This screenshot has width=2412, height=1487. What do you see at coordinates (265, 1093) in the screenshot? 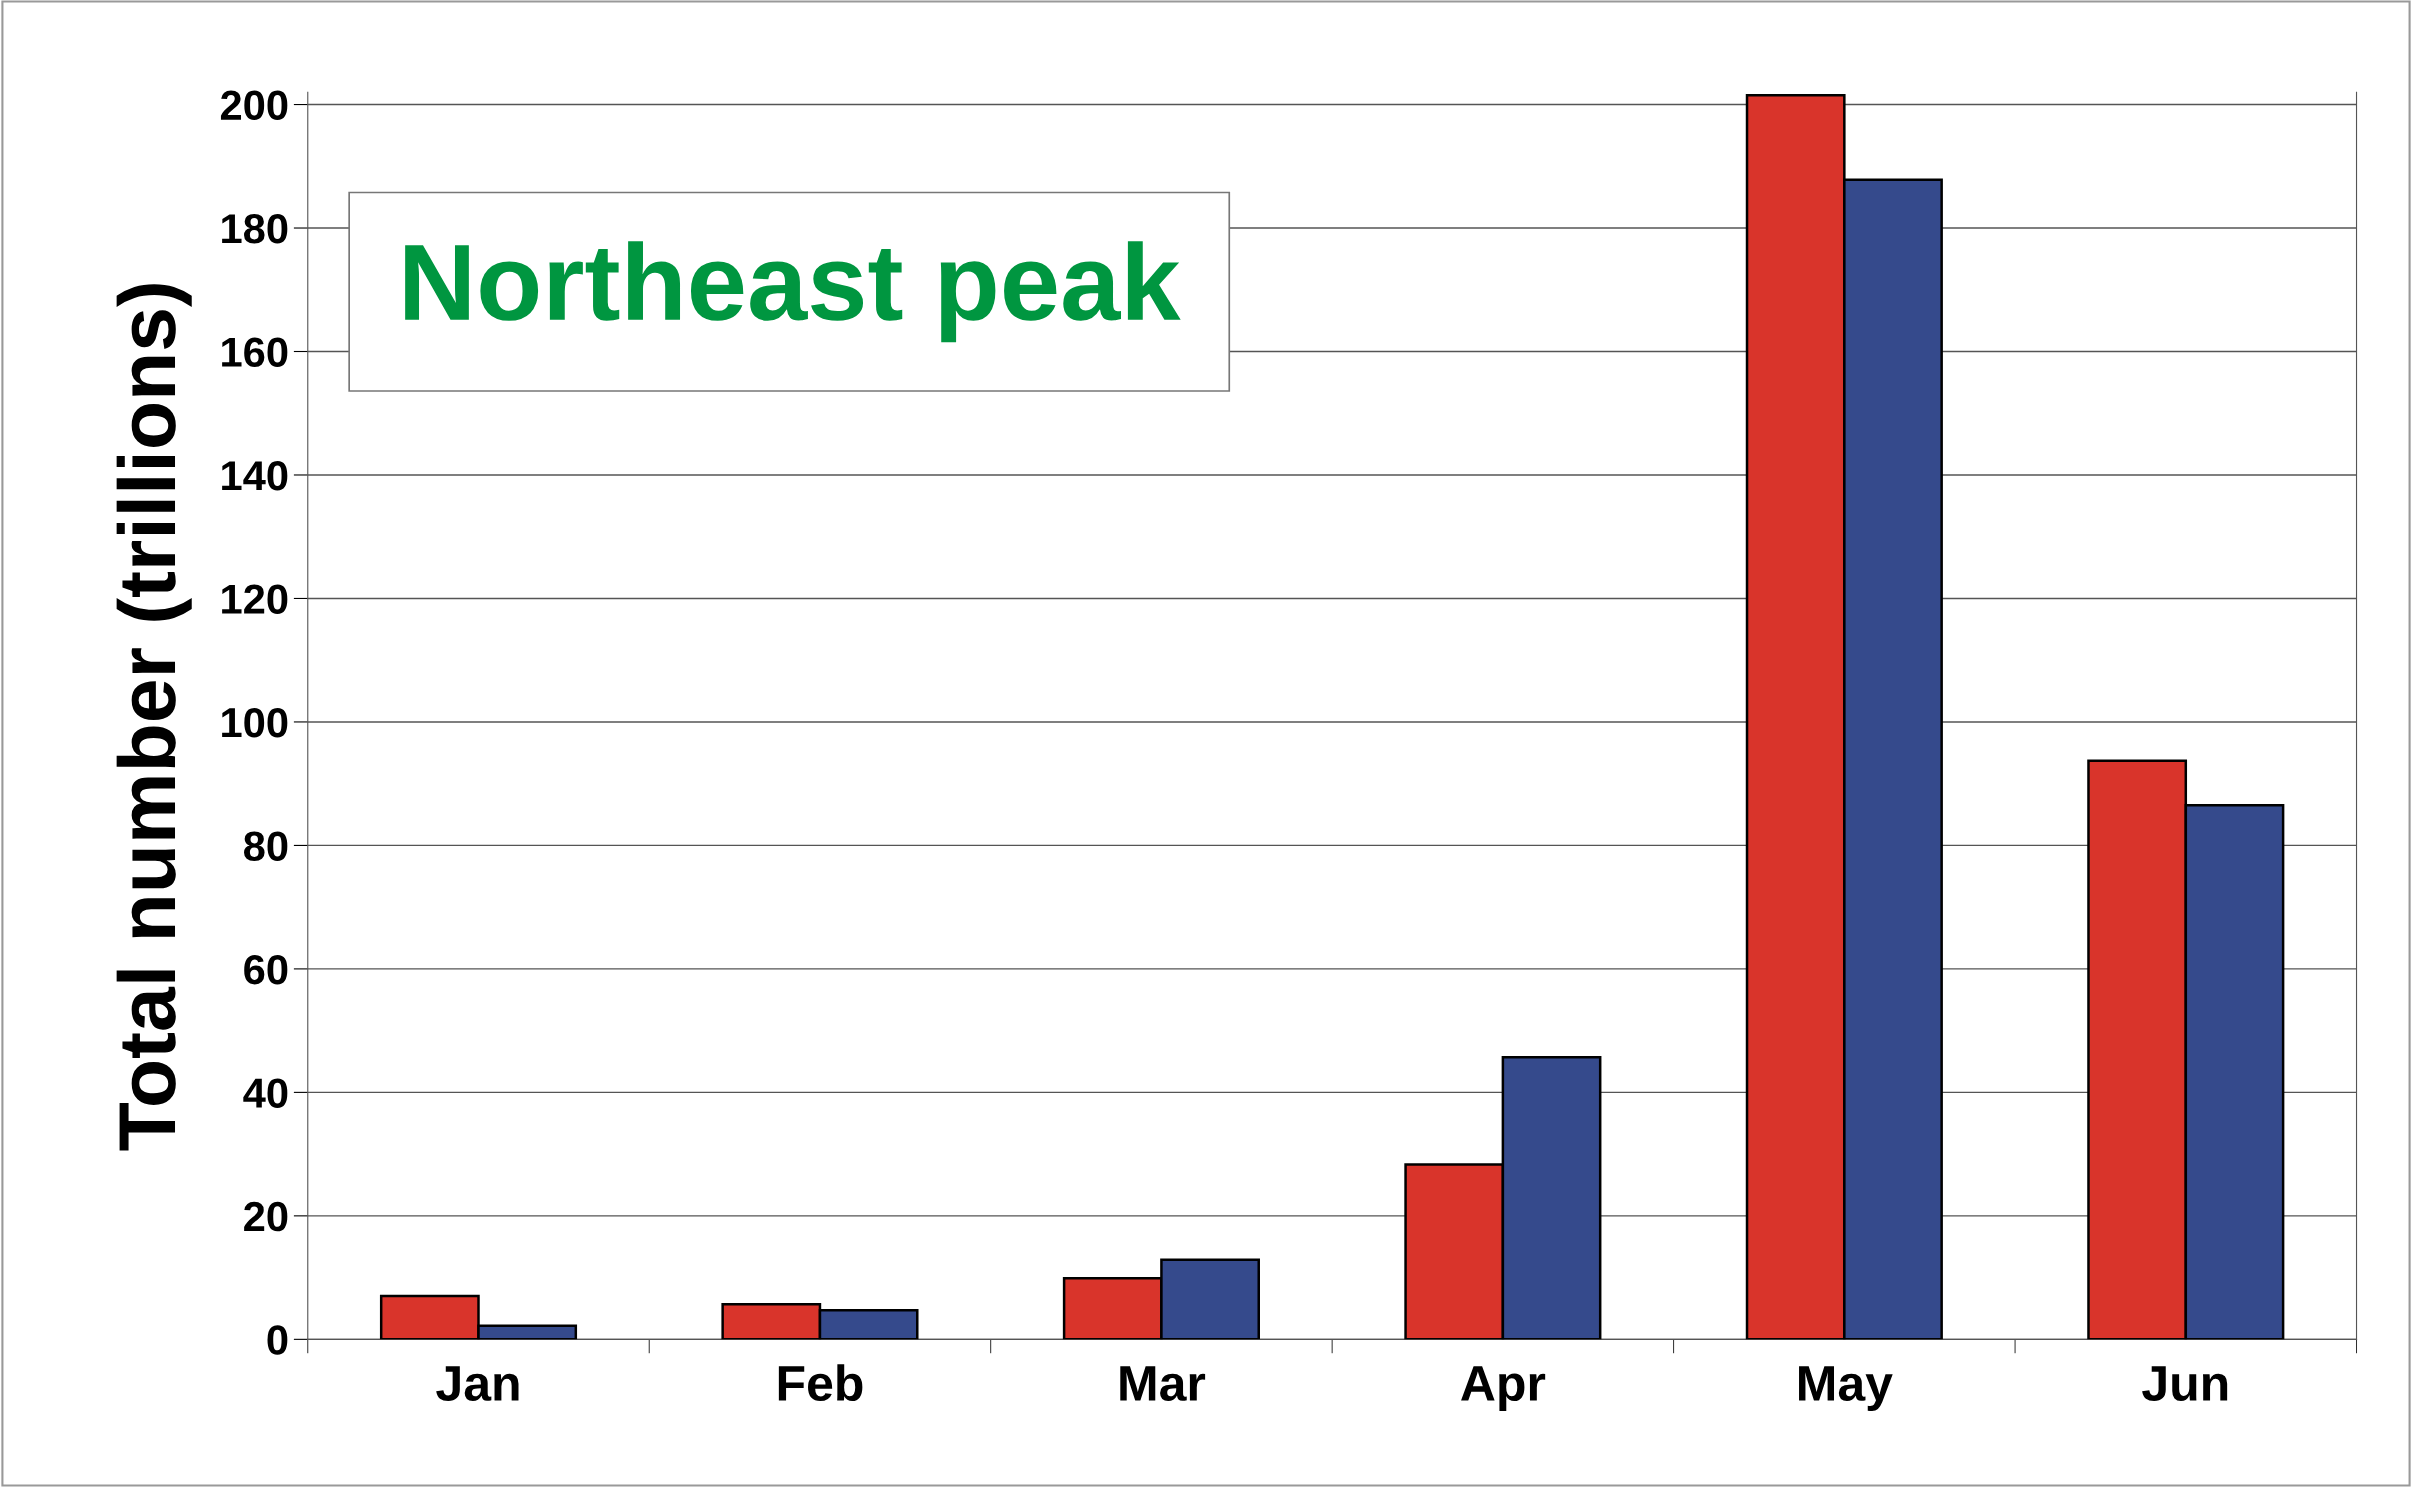
I see `y-tick-label: 40` at bounding box center [265, 1093].